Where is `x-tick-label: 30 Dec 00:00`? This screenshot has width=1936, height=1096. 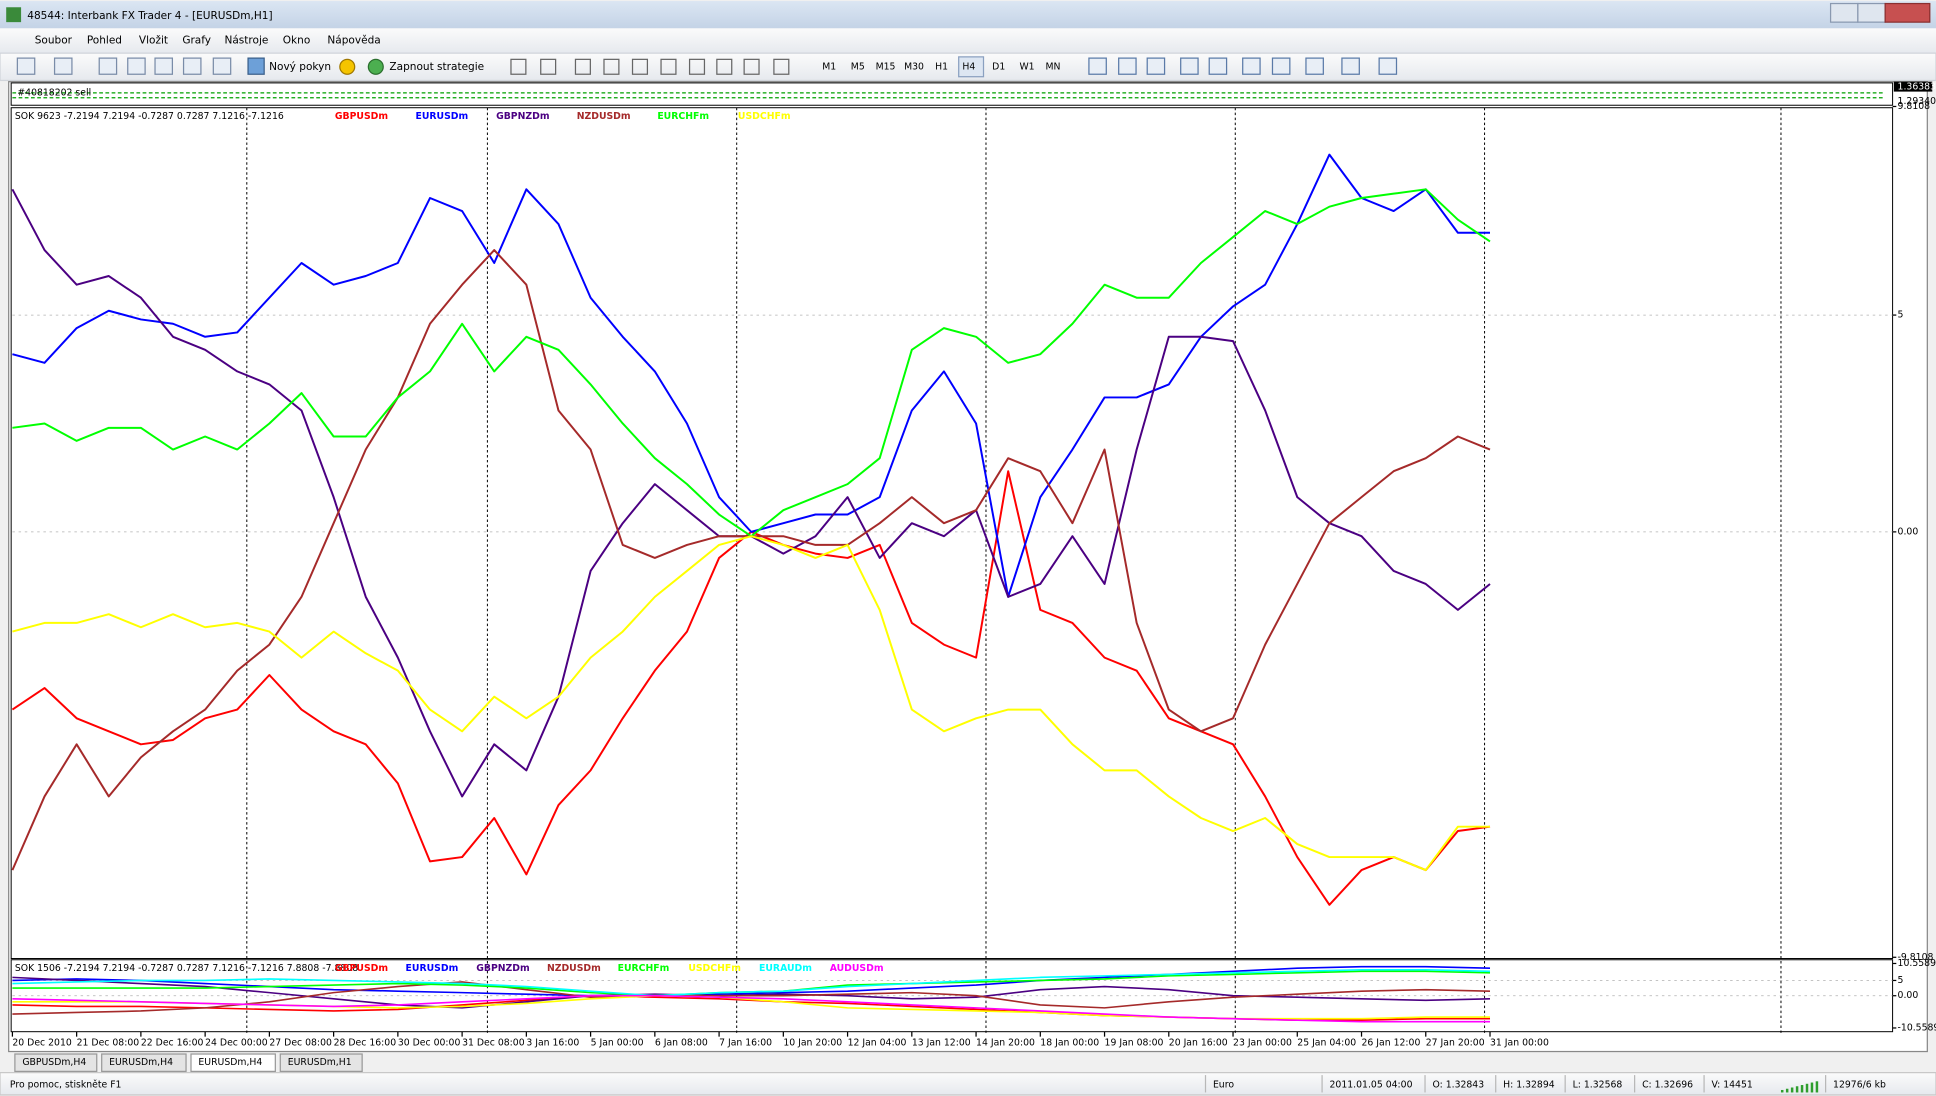
x-tick-label: 30 Dec 00:00 is located at coordinates (429, 1042).